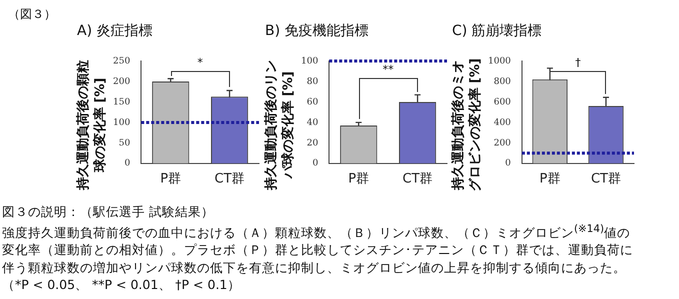  I want to click on y-tick-label: 800, so click(503, 81).